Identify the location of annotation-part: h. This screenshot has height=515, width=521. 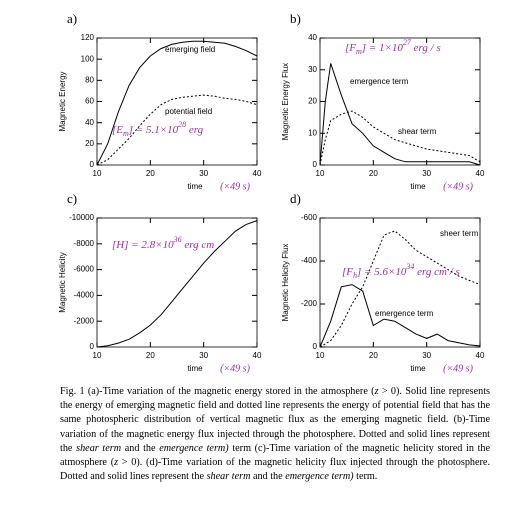
(355, 275).